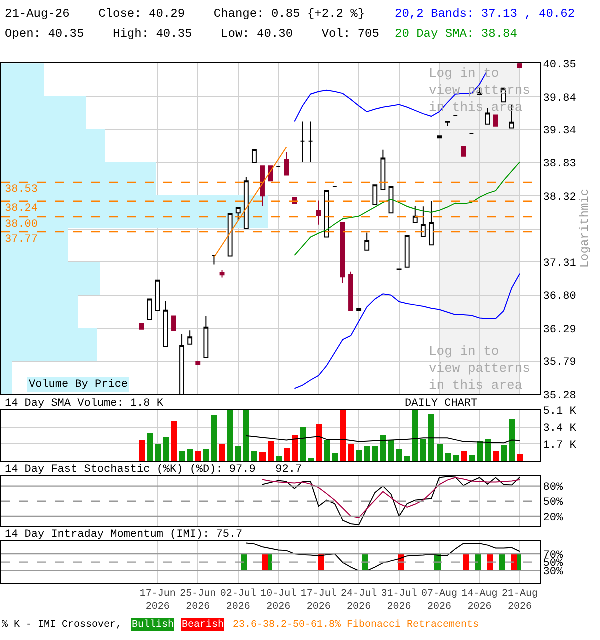  I want to click on text: 20,2 Bands: 37.13 , 40.62, so click(485, 14).